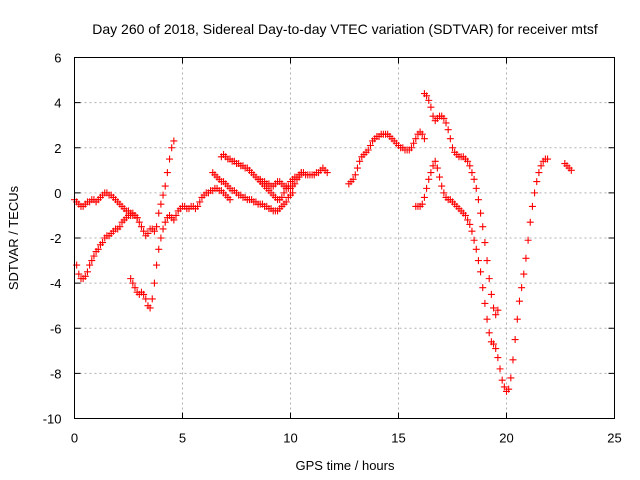 The image size is (640, 480). I want to click on x-tick-label: 15, so click(398, 438).